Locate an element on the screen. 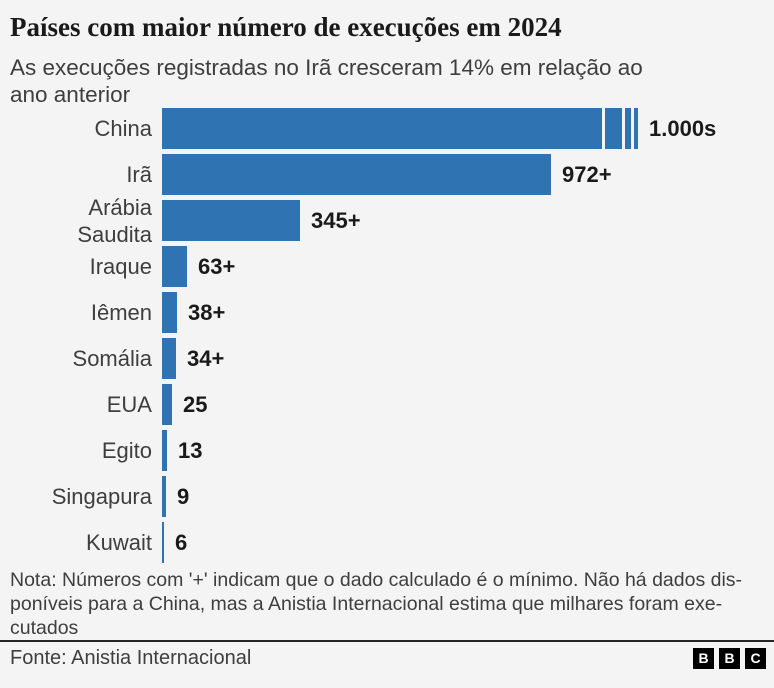 This screenshot has height=688, width=774. bar-area: 345+ is located at coordinates (468, 220).